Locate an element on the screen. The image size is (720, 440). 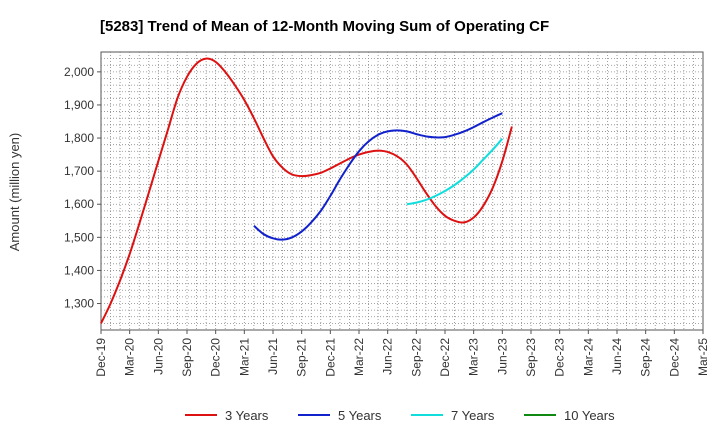
x-tick-label: Mar-23 is located at coordinates (474, 357).